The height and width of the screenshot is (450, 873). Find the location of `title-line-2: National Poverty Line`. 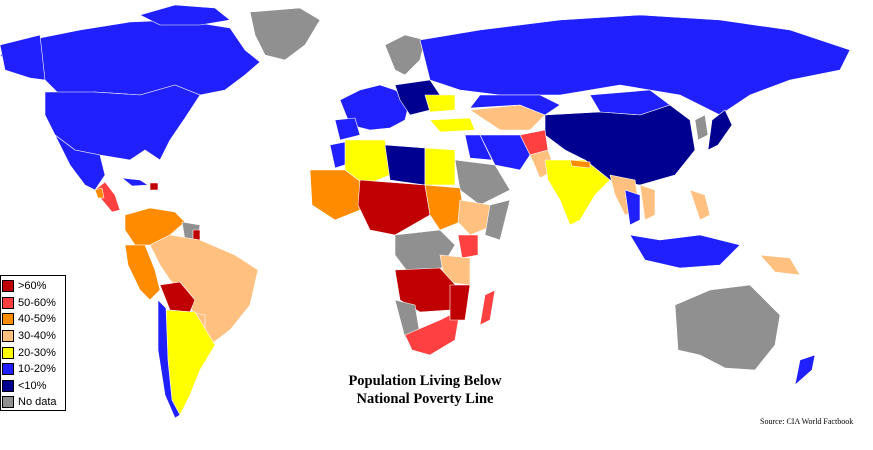

title-line-2: National Poverty Line is located at coordinates (425, 399).